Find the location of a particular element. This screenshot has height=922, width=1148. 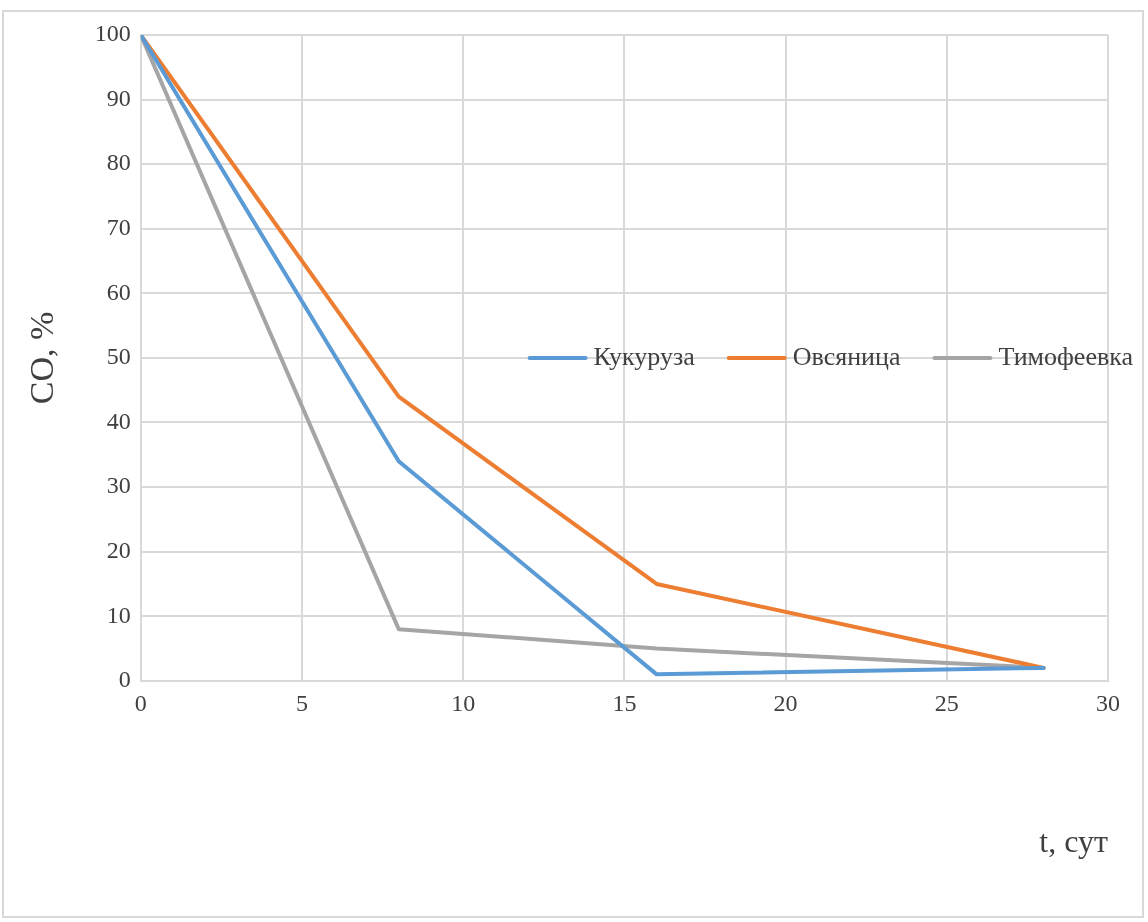

y-tick-label: 40 is located at coordinates (118, 420).